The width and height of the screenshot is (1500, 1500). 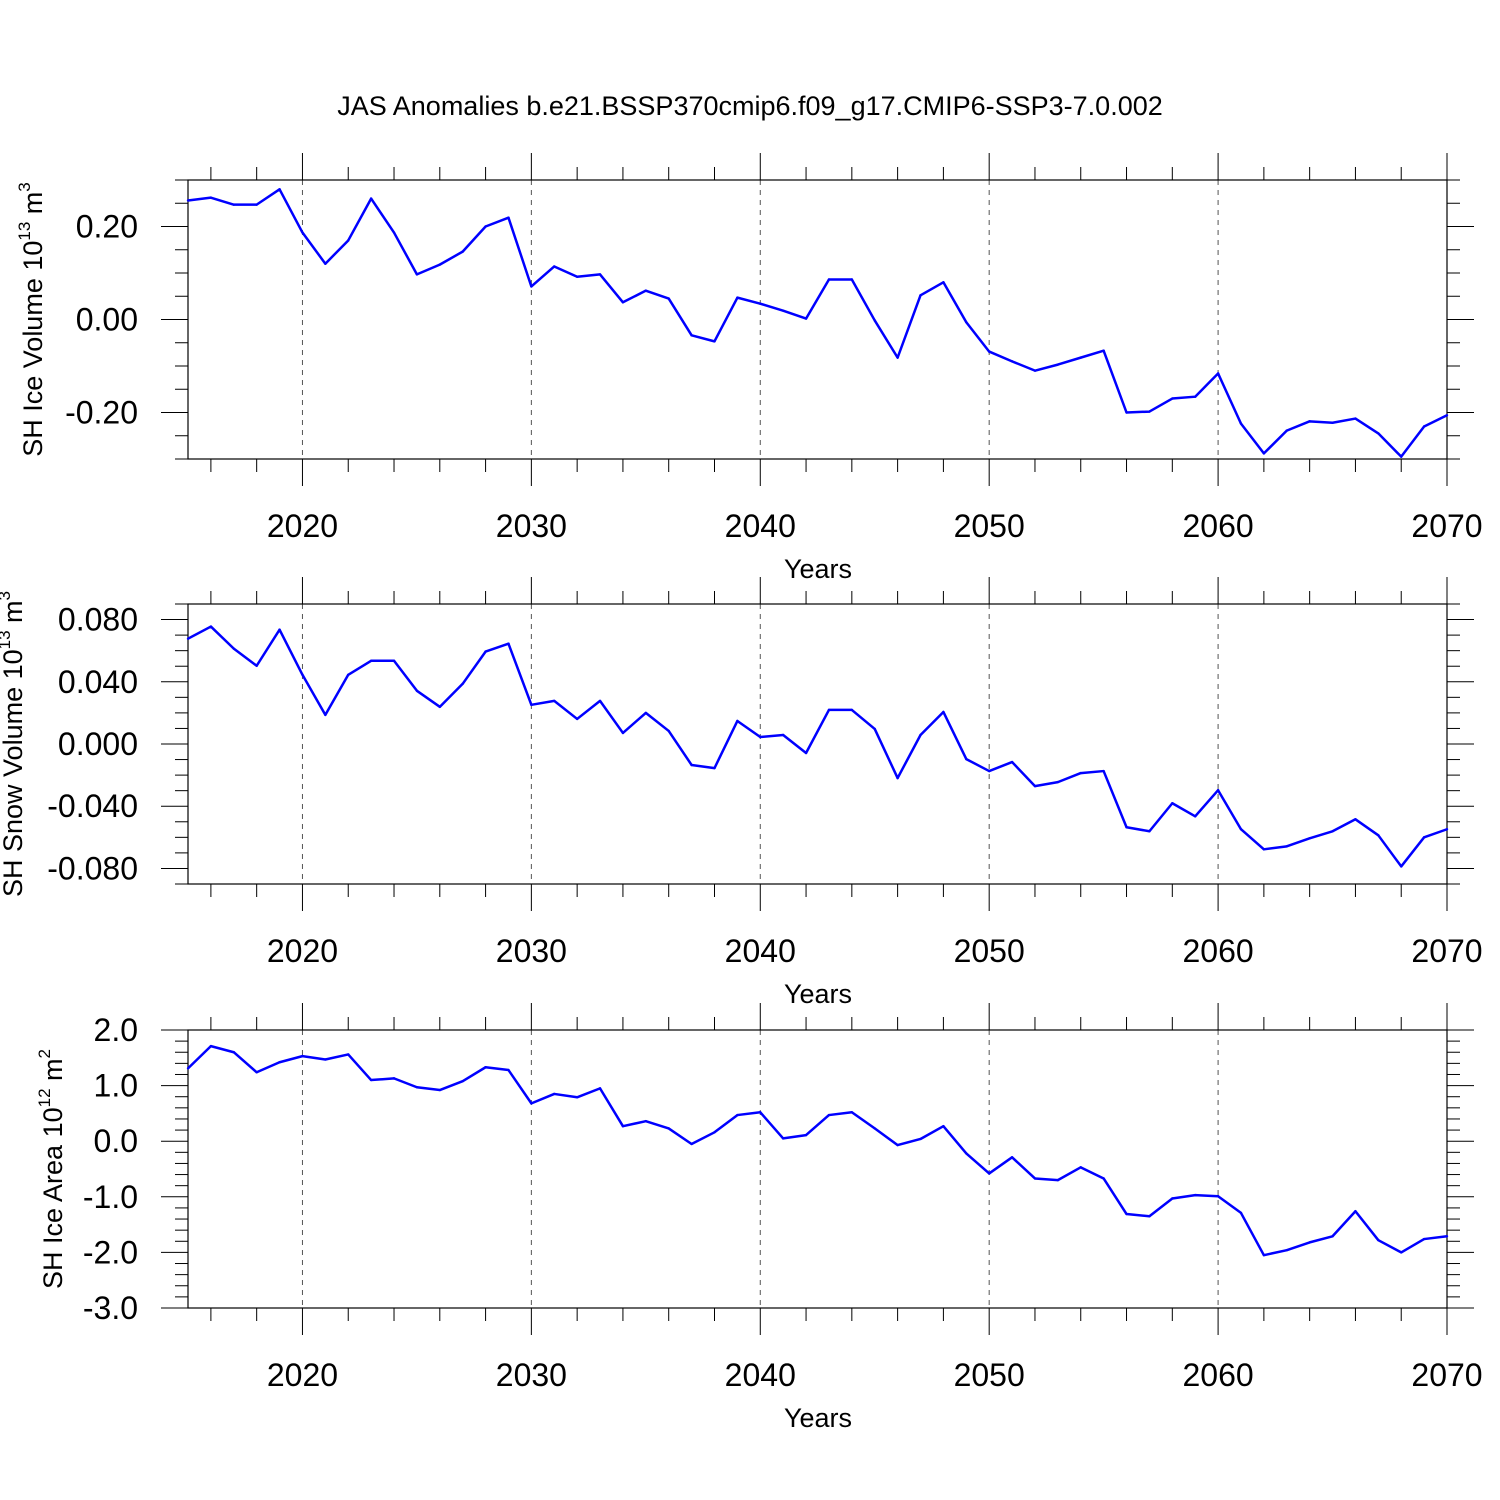 I want to click on x-tick-label: 2050, so click(x=989, y=1375).